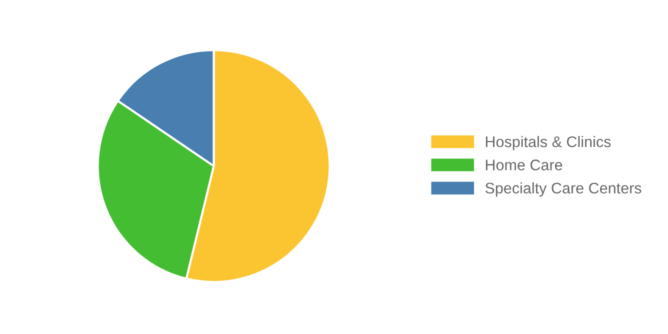 The image size is (668, 334). What do you see at coordinates (563, 189) in the screenshot?
I see `legend-label: Specialty Care Centers` at bounding box center [563, 189].